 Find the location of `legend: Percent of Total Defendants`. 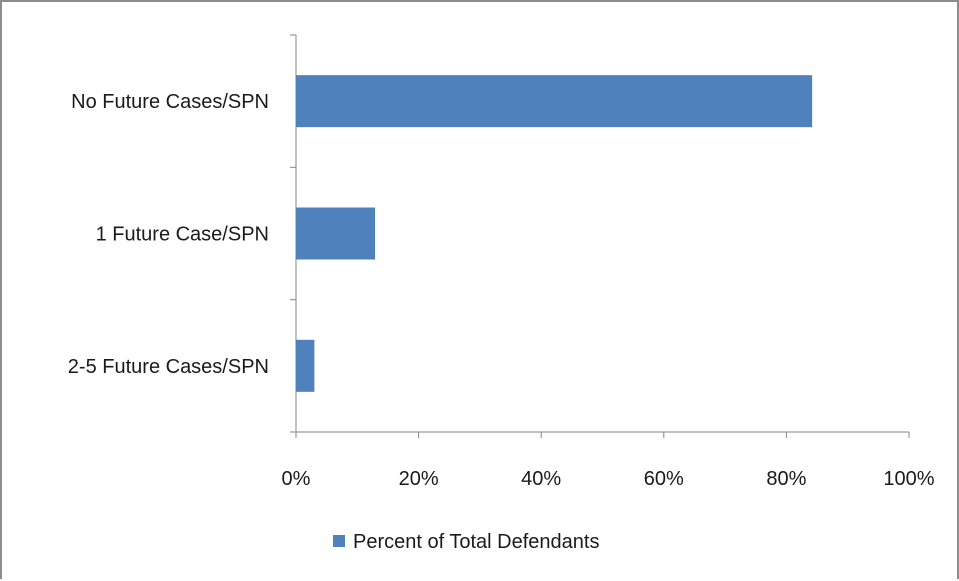

legend: Percent of Total Defendants is located at coordinates (466, 542).